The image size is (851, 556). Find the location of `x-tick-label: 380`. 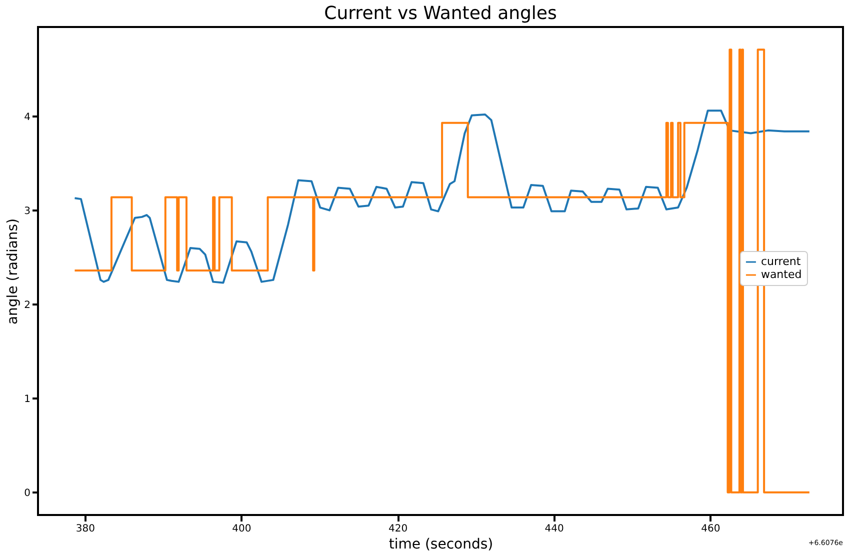

x-tick-label: 380 is located at coordinates (85, 529).